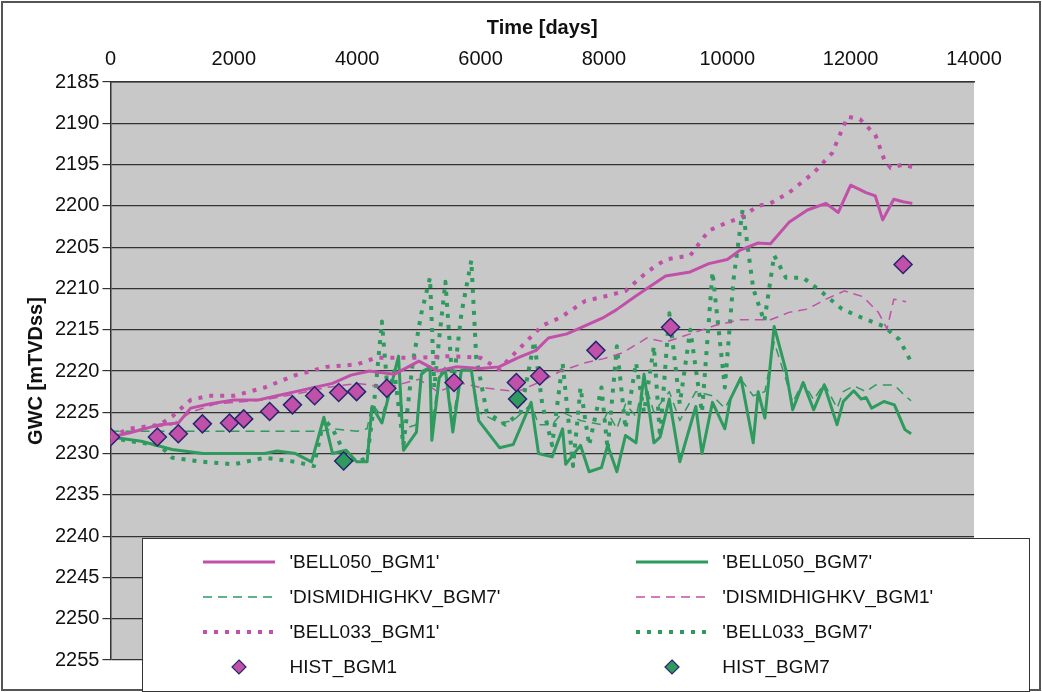 The image size is (1042, 692). What do you see at coordinates (77, 121) in the screenshot?
I see `y-tick-label: 2190` at bounding box center [77, 121].